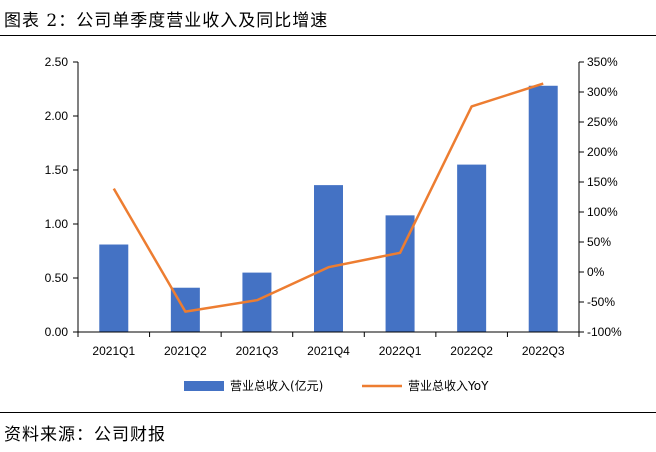  What do you see at coordinates (57, 170) in the screenshot?
I see `left-tick-label: 1.50` at bounding box center [57, 170].